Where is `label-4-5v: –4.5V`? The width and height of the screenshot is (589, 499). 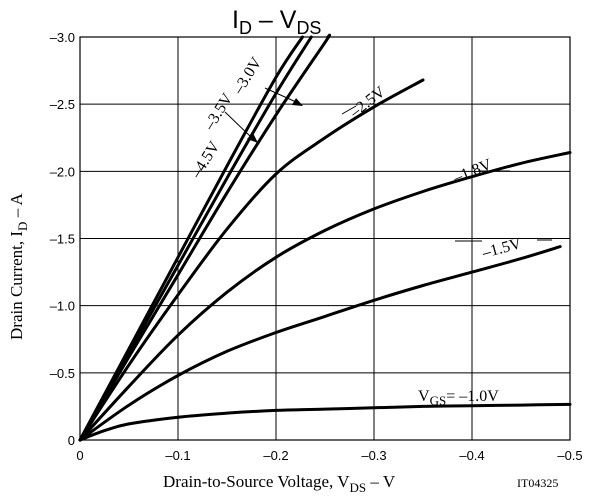
label-4-5v: –4.5V is located at coordinates (205, 160).